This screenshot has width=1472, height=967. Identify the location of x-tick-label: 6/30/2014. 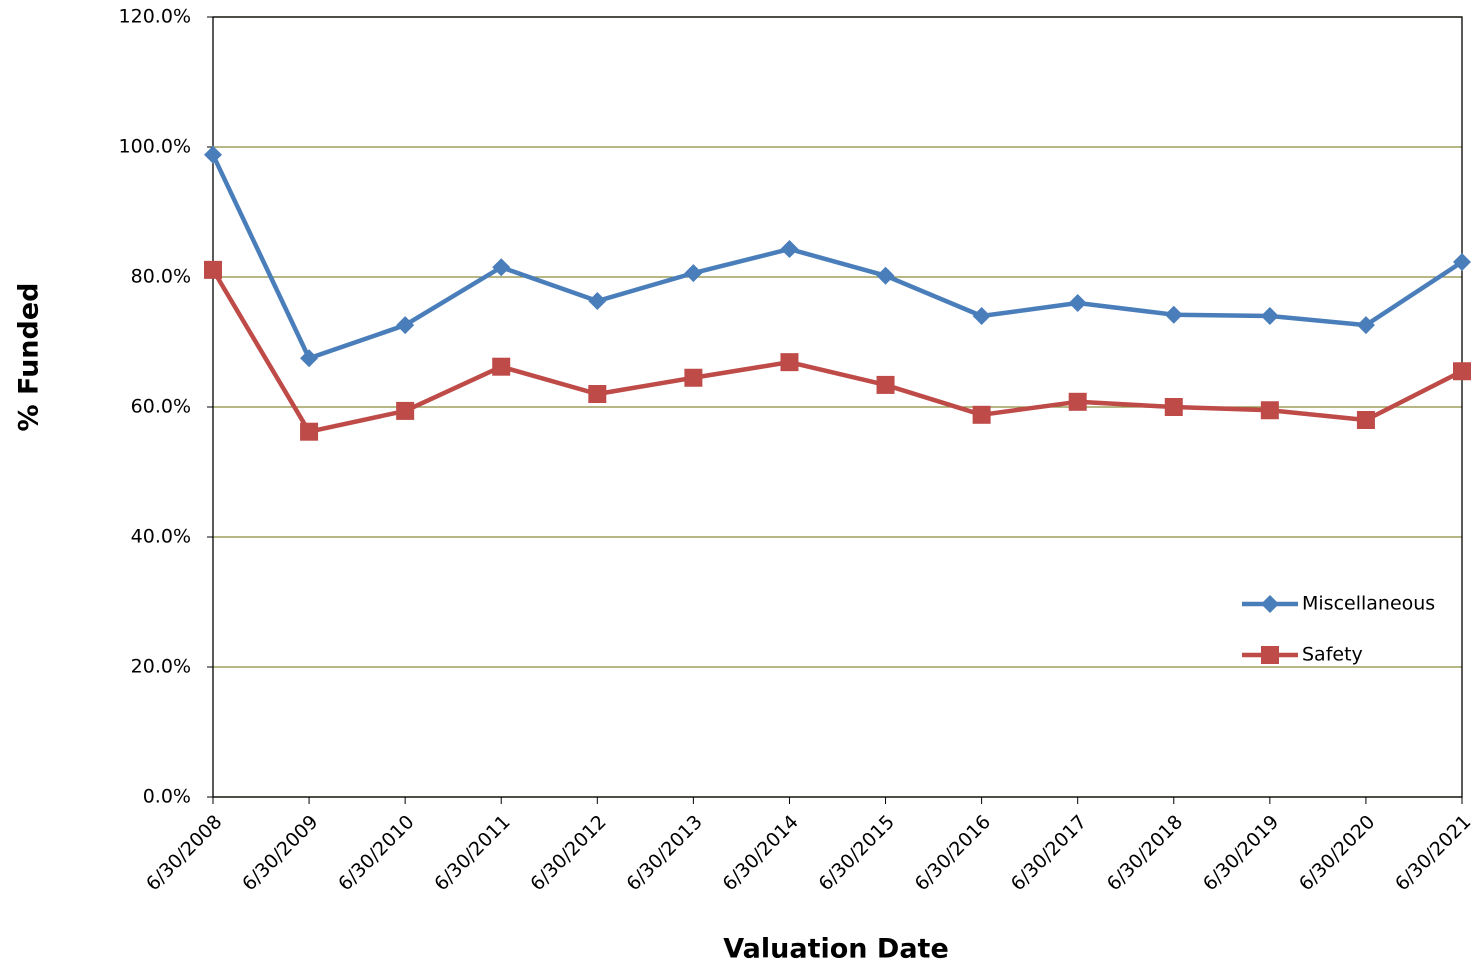
(760, 853).